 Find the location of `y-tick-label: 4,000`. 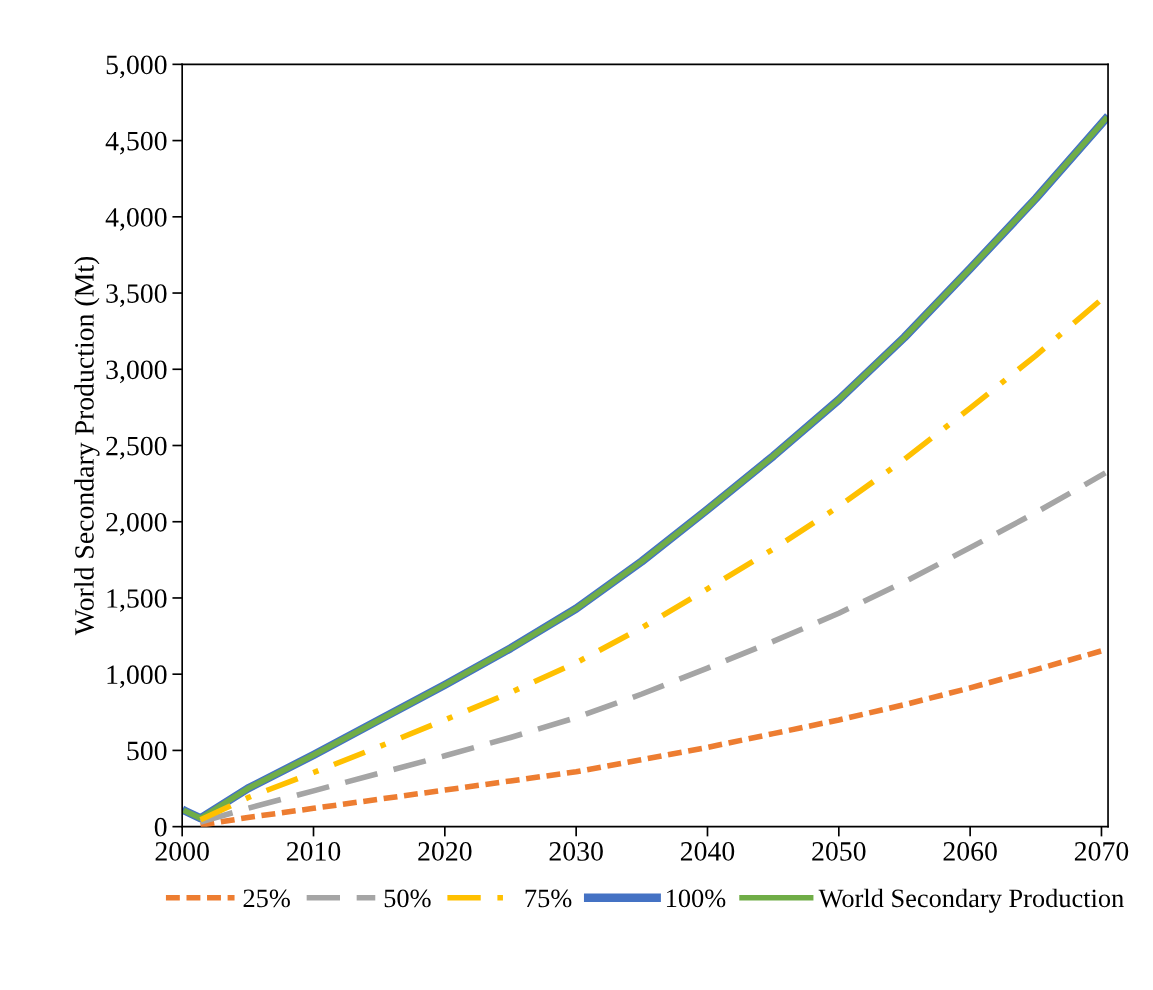

y-tick-label: 4,000 is located at coordinates (136, 219).